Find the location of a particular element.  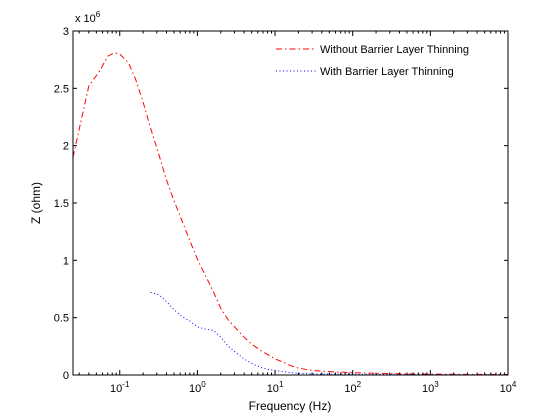

x-tick-label: 10³ is located at coordinates (430, 387).